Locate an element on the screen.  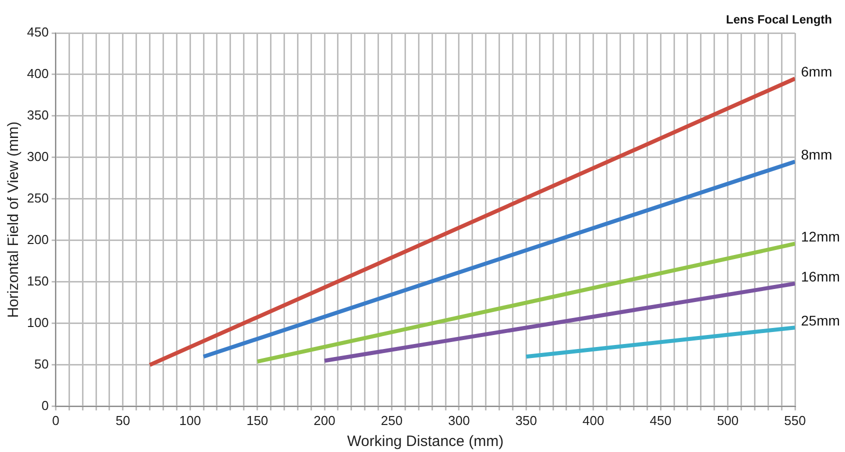
y-tick-label: 450 is located at coordinates (37, 32).